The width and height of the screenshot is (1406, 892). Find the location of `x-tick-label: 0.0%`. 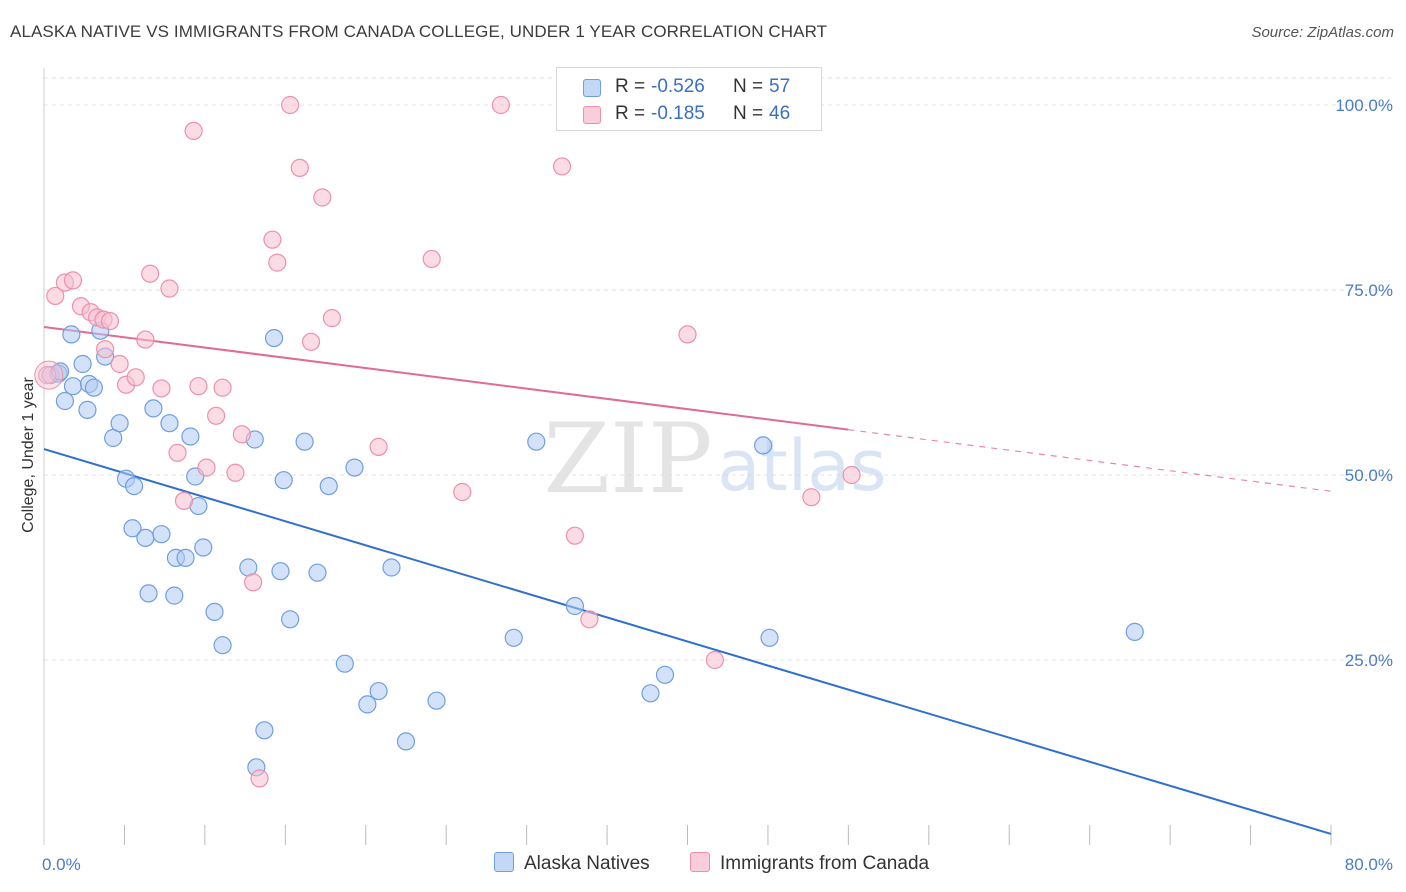

x-tick-label: 0.0% is located at coordinates (61, 864).